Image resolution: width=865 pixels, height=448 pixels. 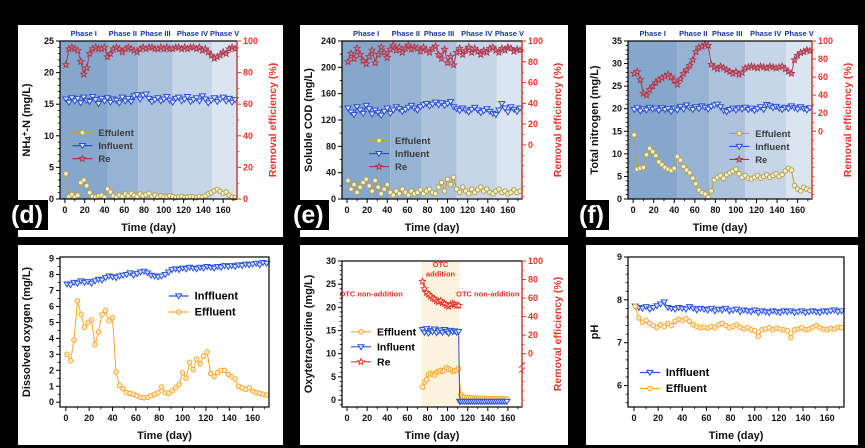 I want to click on svg-text: 9, so click(x=619, y=257).